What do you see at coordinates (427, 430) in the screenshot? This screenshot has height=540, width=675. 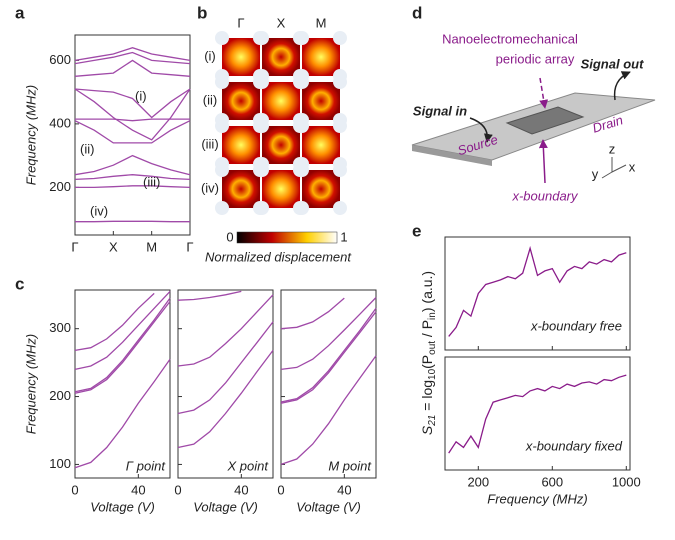 I see `y-axis-label-part: S` at bounding box center [427, 430].